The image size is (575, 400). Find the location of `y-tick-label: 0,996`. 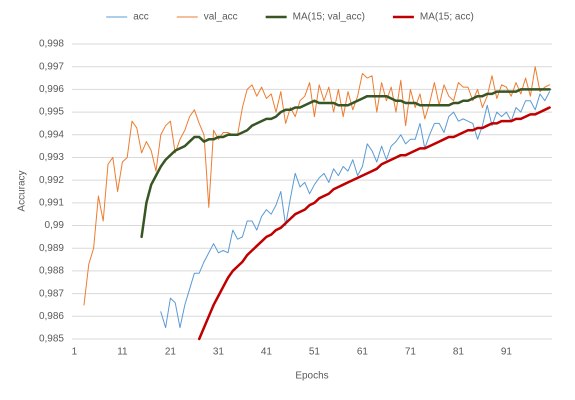

y-tick-label: 0,996 is located at coordinates (51, 89).